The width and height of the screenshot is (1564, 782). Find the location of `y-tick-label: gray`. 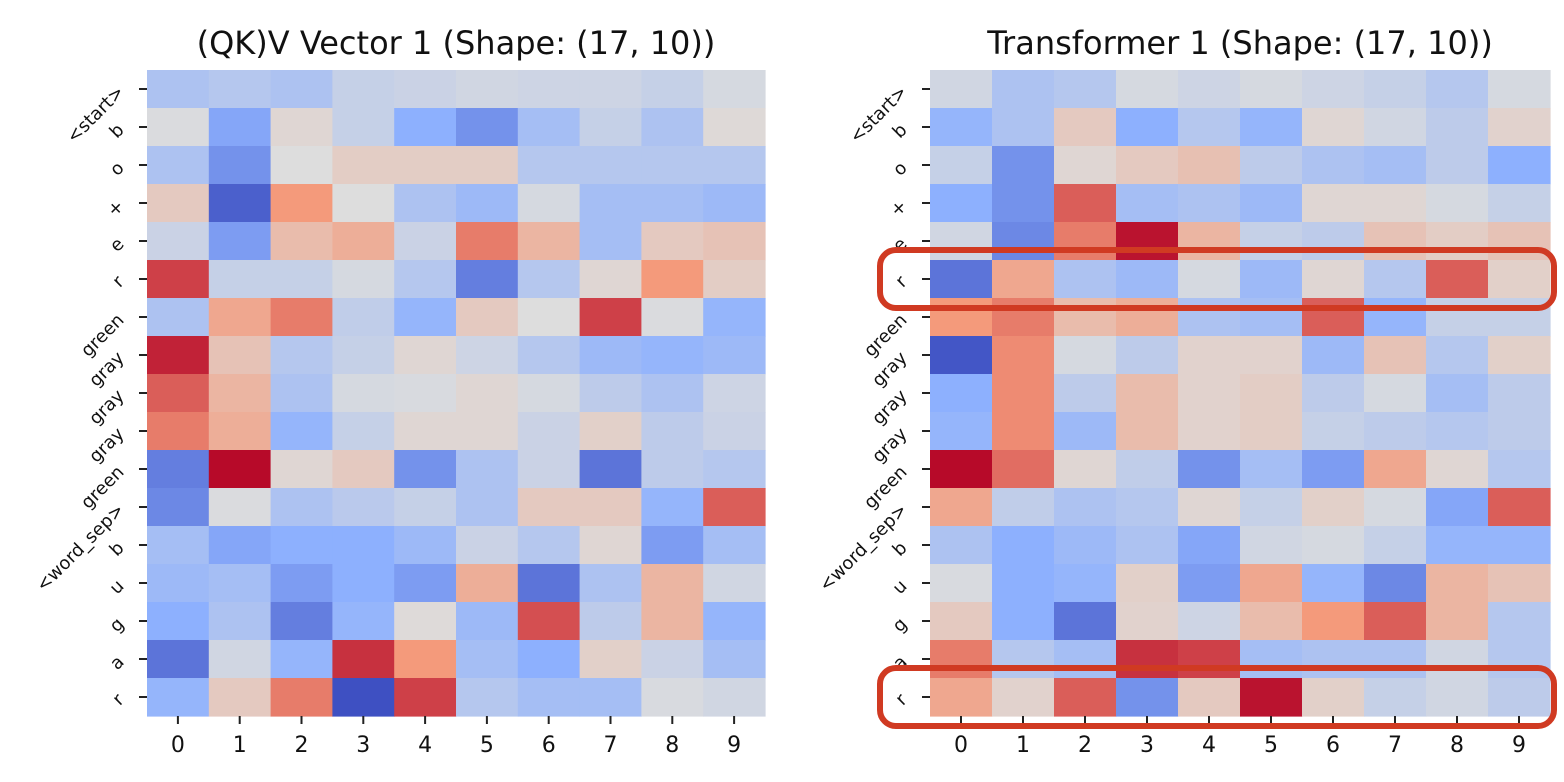

y-tick-label: gray is located at coordinates (107, 407).